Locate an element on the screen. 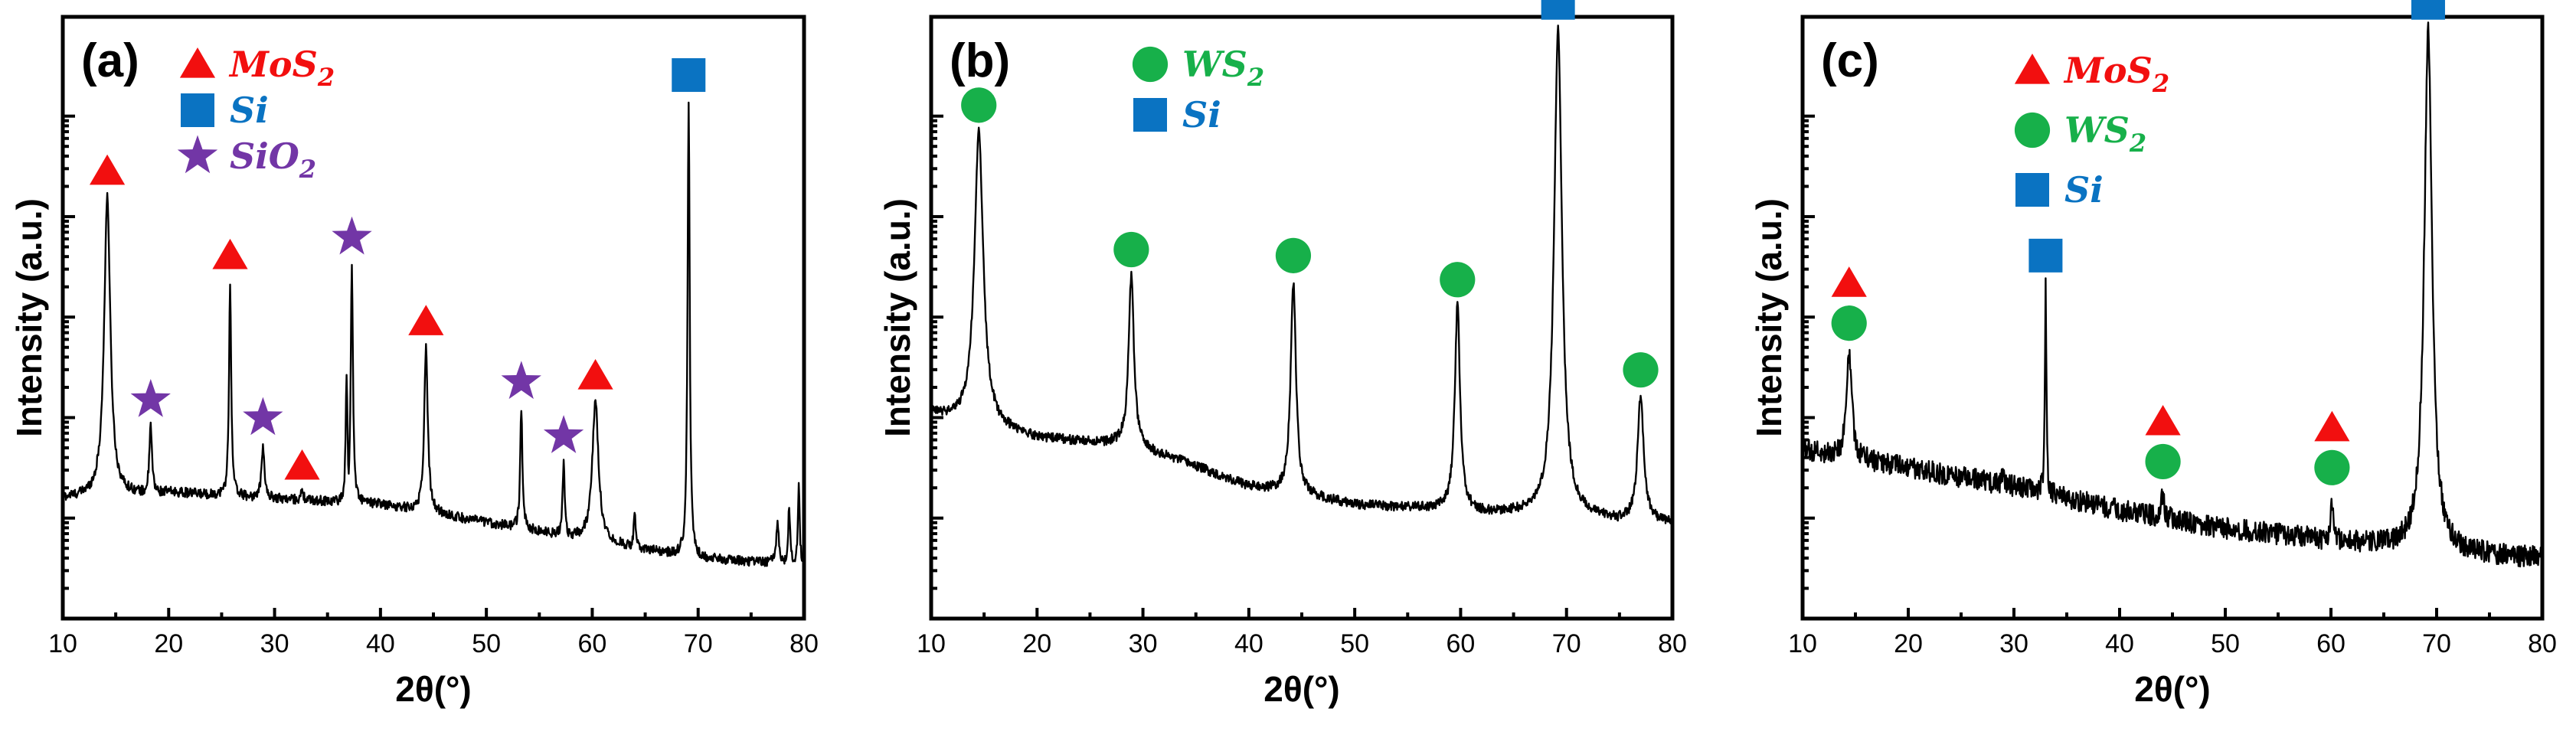 The height and width of the screenshot is (738, 2576). sio2-legend-marker is located at coordinates (197, 154).